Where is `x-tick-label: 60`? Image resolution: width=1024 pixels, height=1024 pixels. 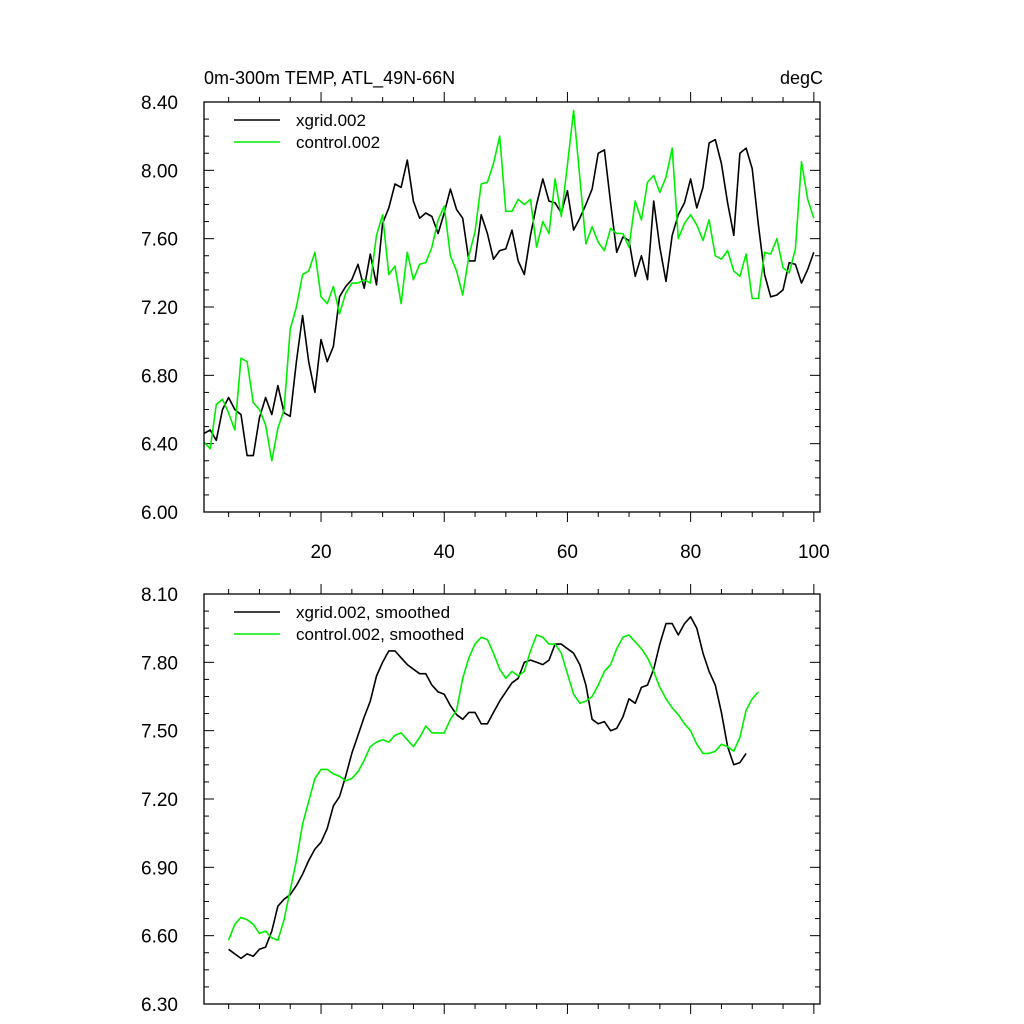 x-tick-label: 60 is located at coordinates (567, 552).